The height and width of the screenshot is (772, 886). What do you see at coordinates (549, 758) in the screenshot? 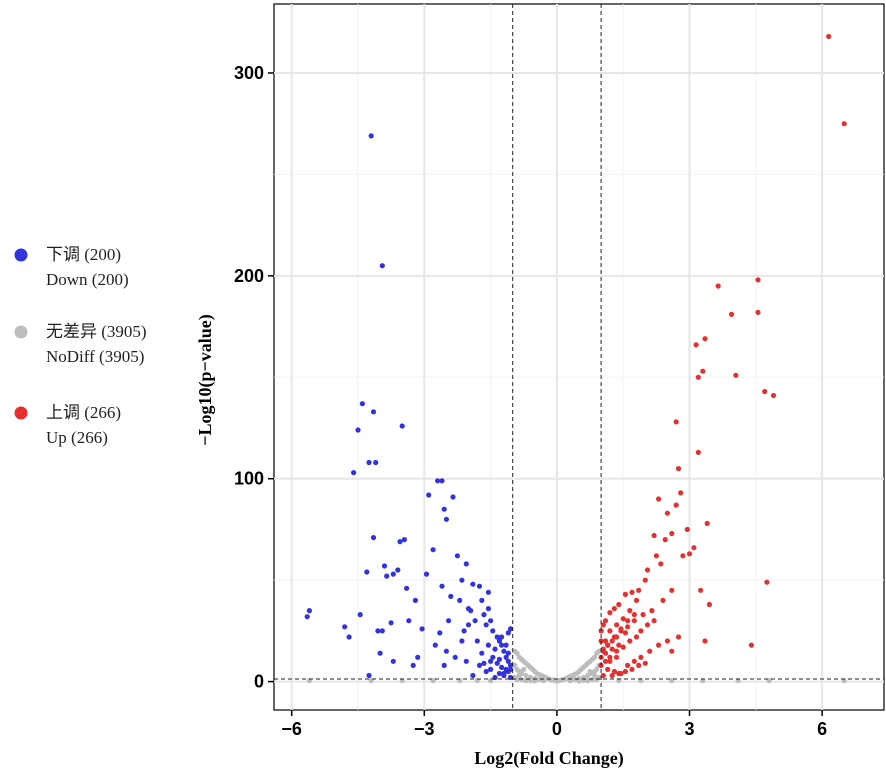
I see `x-axis-title: Log2(Fold Change)` at bounding box center [549, 758].